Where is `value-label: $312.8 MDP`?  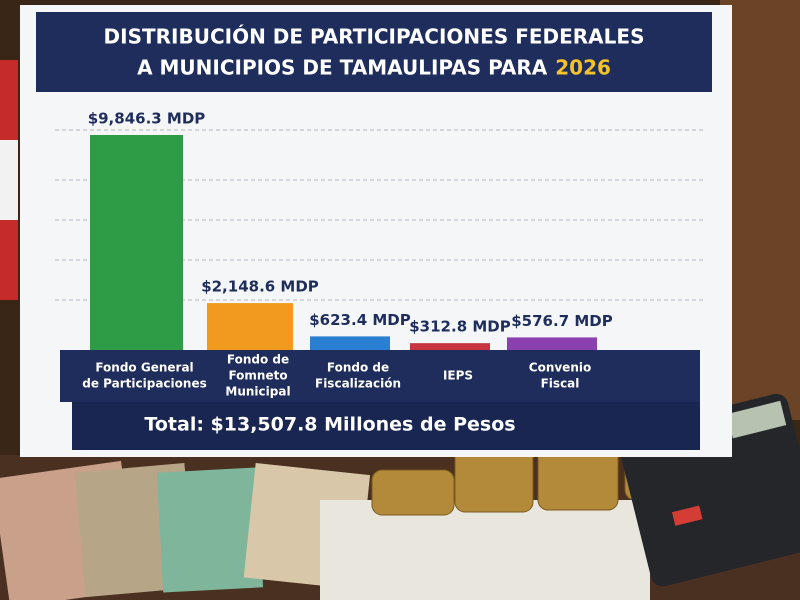 value-label: $312.8 MDP is located at coordinates (459, 327).